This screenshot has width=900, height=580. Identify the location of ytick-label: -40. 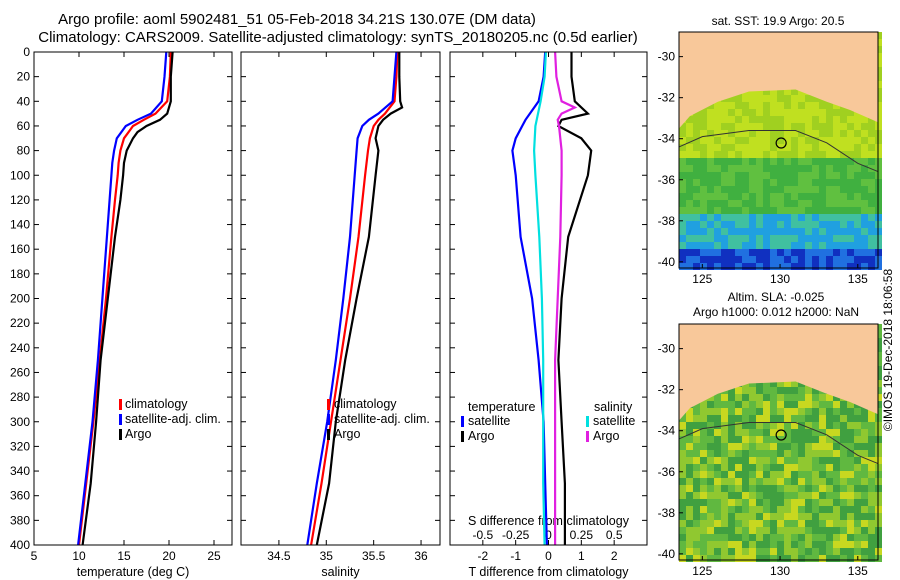
(667, 554).